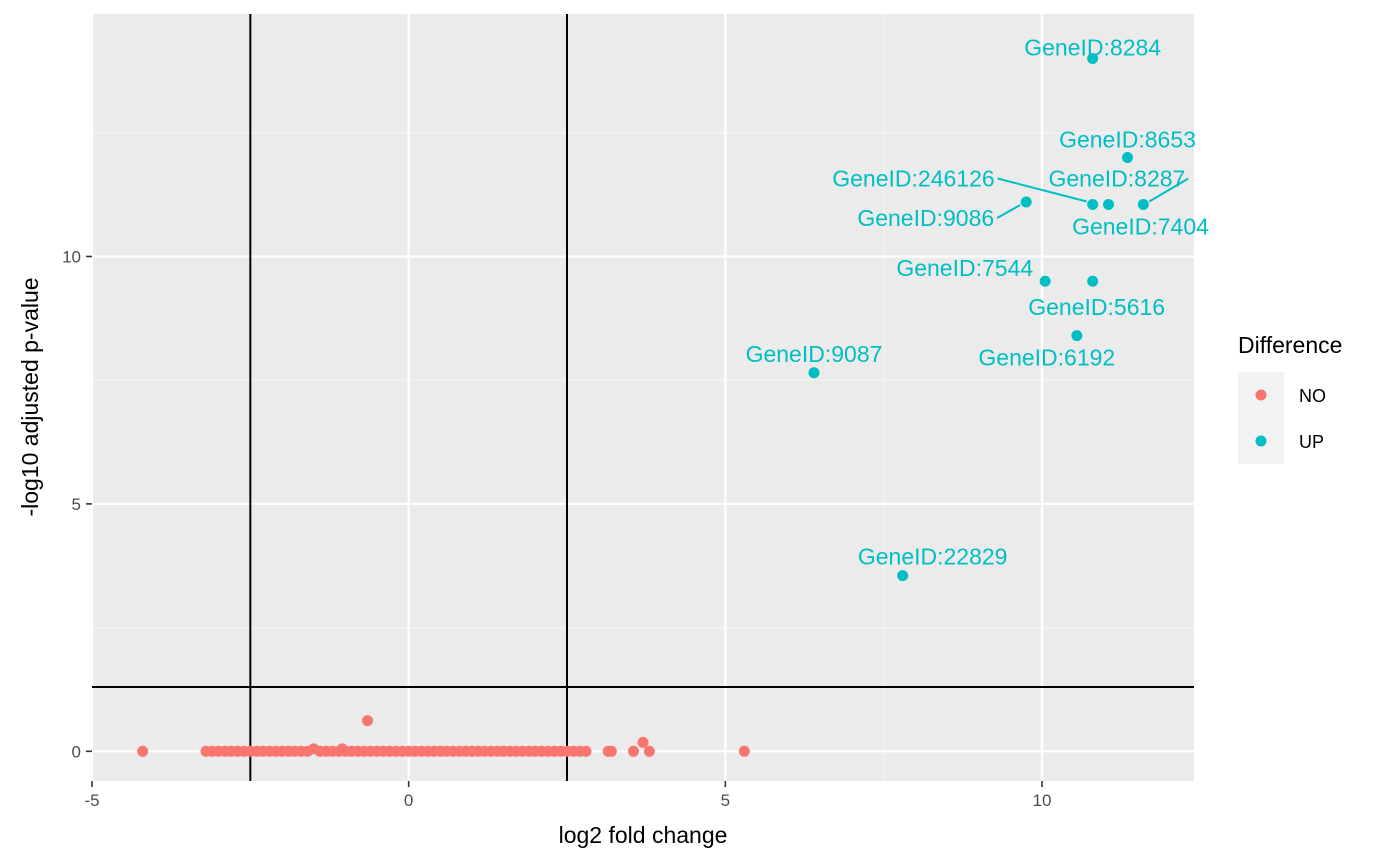  I want to click on x-axis: -5 0 5 10, so click(567, 795).